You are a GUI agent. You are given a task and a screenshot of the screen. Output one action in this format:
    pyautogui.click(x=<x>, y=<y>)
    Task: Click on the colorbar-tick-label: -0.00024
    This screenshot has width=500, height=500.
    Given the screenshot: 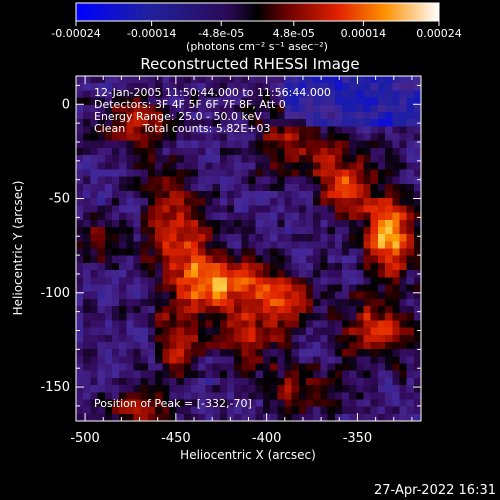 What is the action you would take?
    pyautogui.click(x=75, y=33)
    